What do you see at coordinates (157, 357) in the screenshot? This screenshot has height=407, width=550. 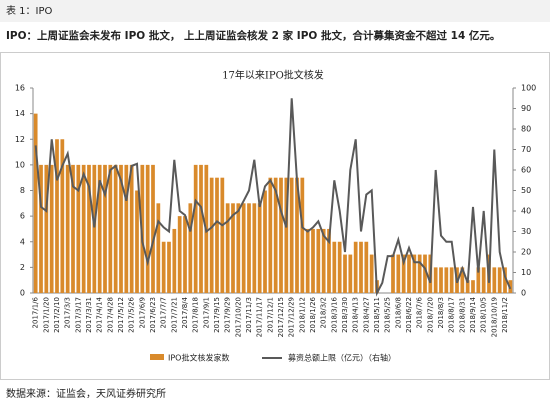 I see `legend-swatch` at bounding box center [157, 357].